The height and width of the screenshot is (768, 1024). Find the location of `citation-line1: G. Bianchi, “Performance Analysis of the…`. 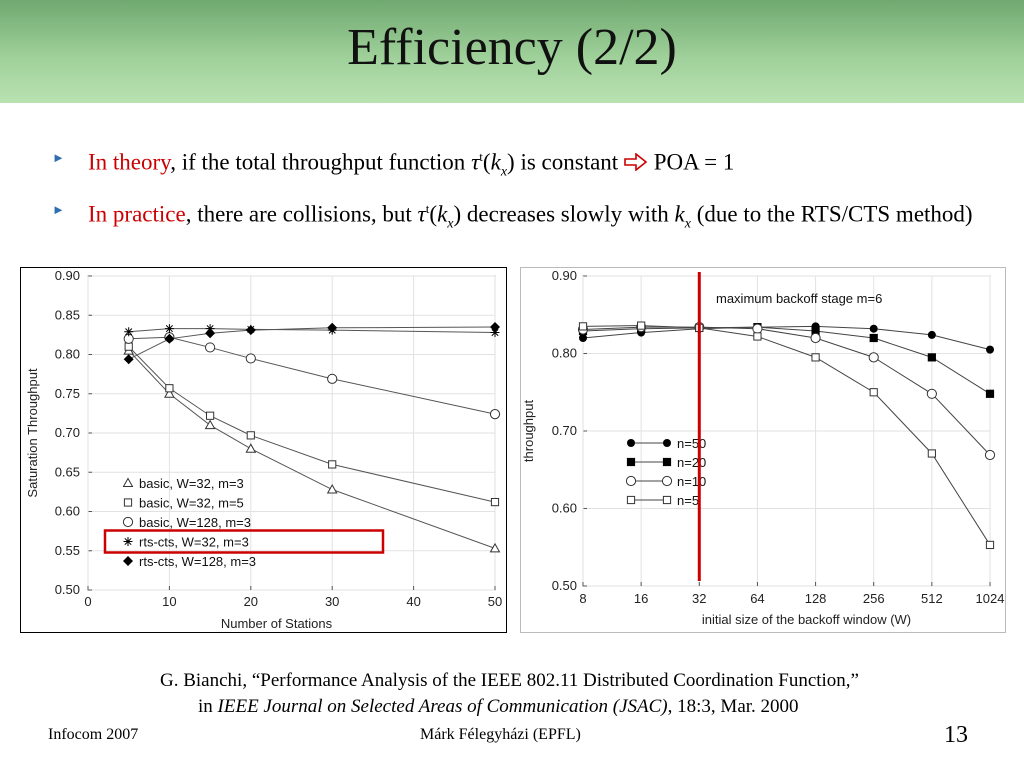

citation-line1: G. Bianchi, “Performance Analysis of the… is located at coordinates (509, 680).